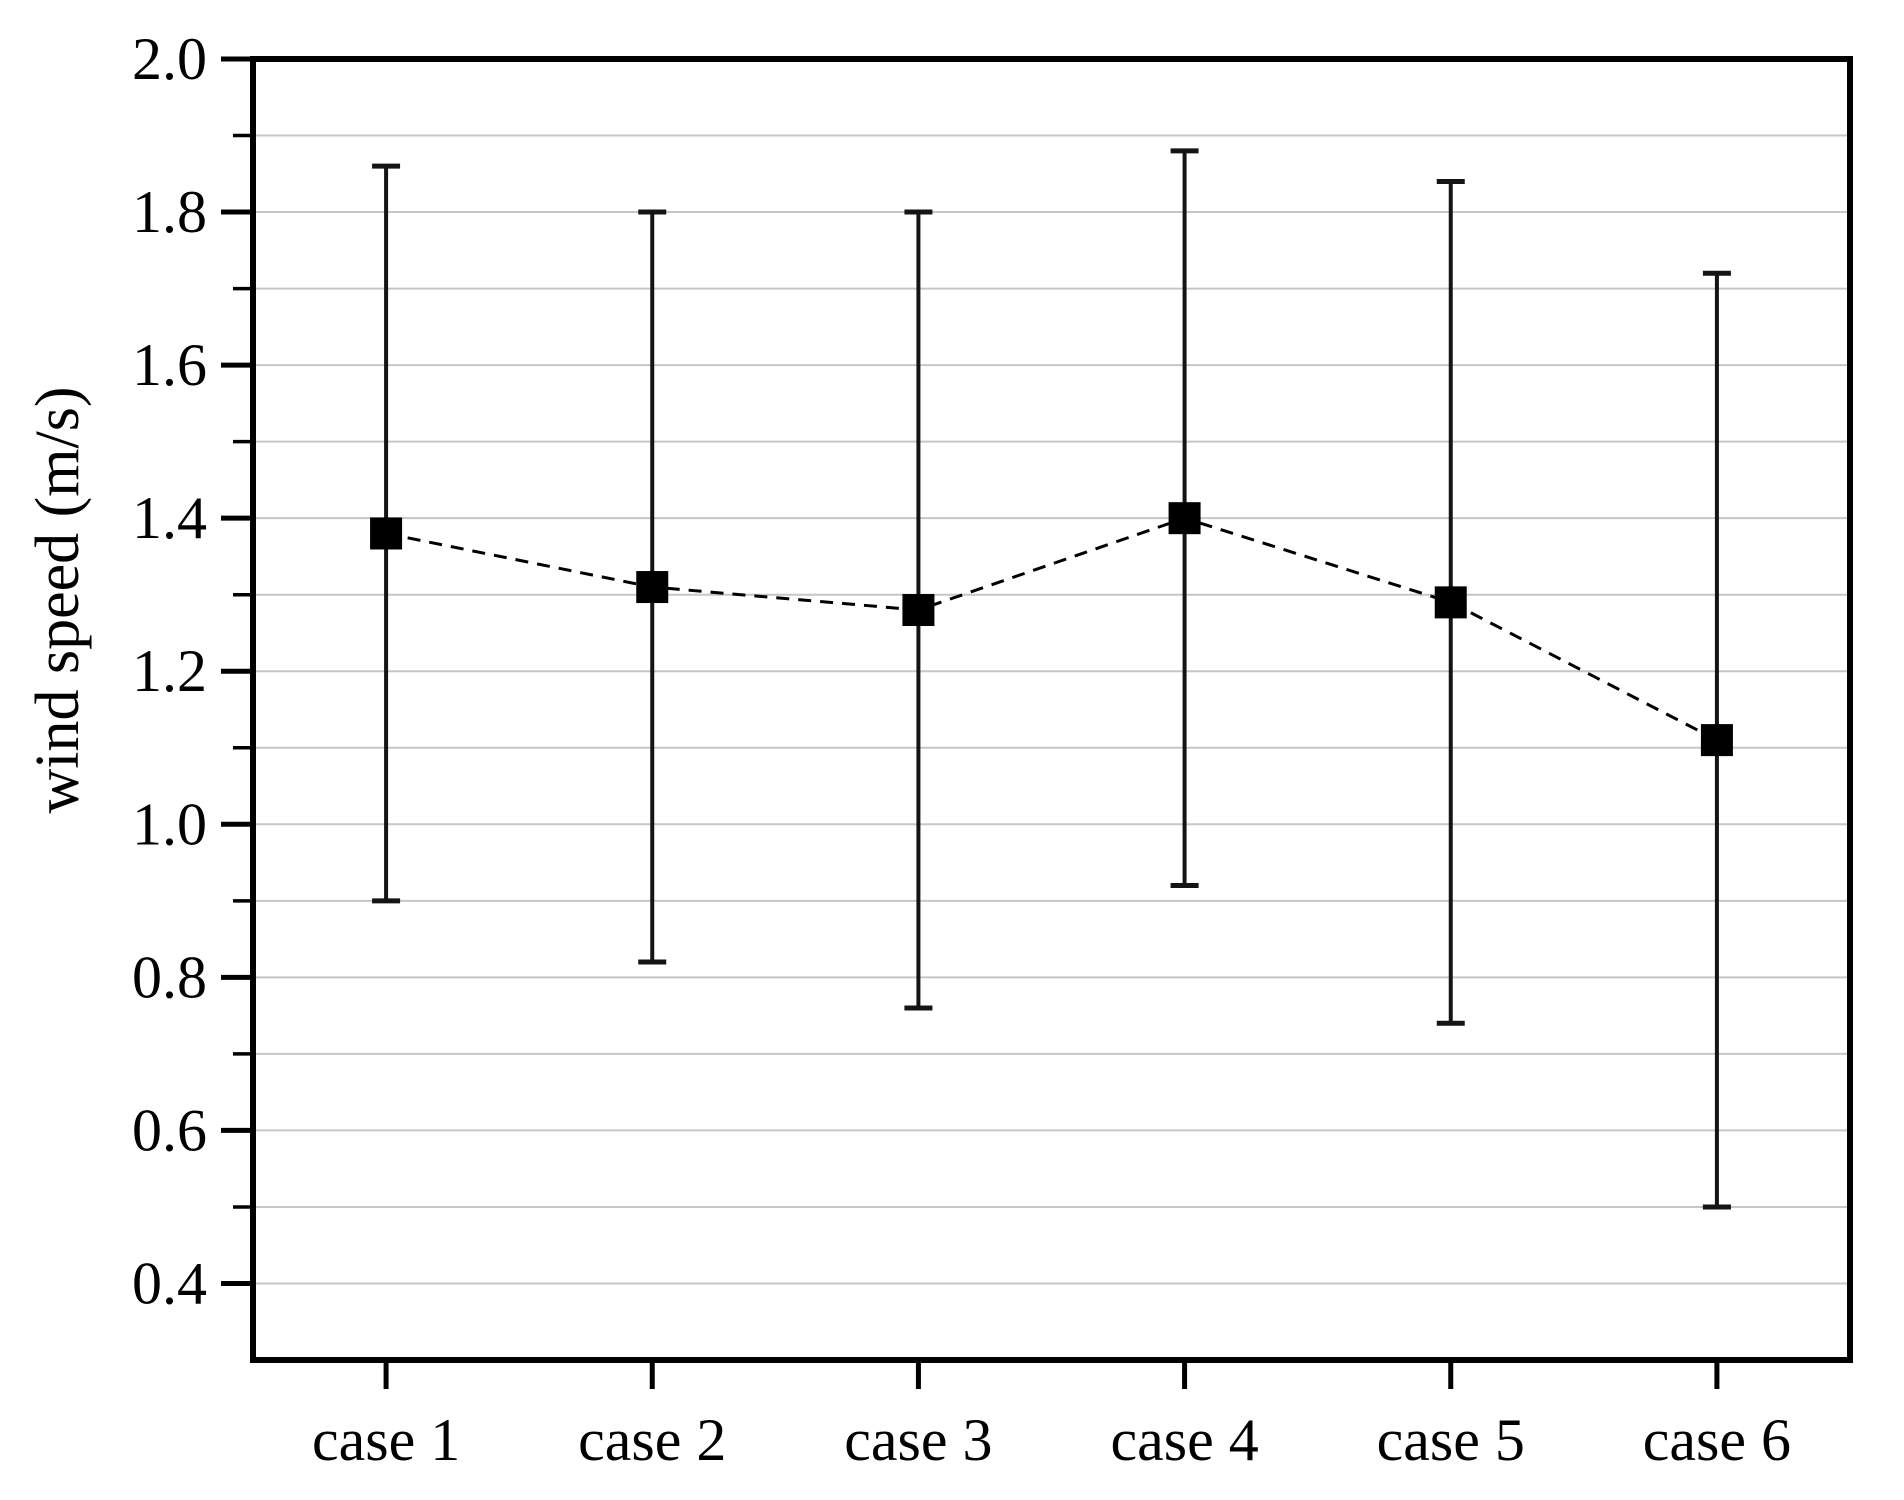 The image size is (1904, 1500). Describe the element at coordinates (169, 1283) in the screenshot. I see `y-tick-label: 0.4` at that location.